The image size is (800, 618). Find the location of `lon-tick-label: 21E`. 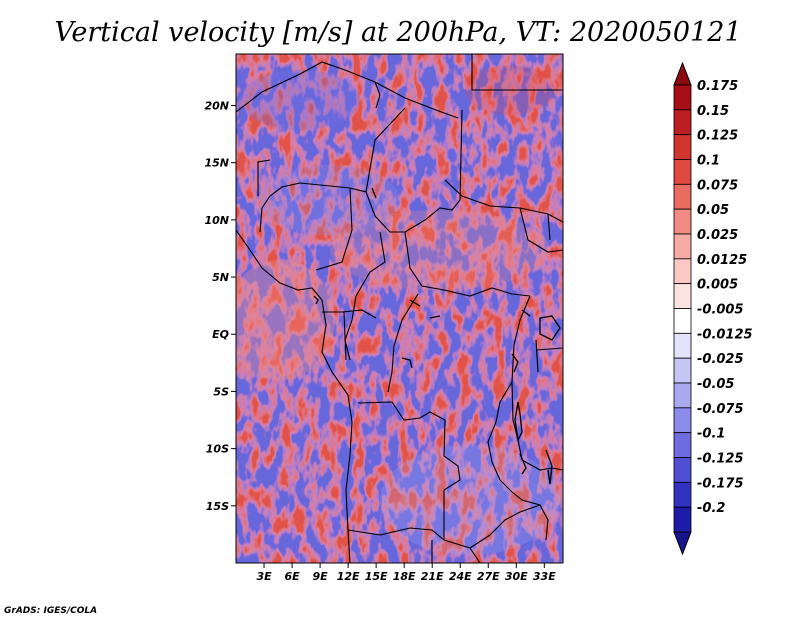

lon-tick-label: 21E is located at coordinates (432, 576).